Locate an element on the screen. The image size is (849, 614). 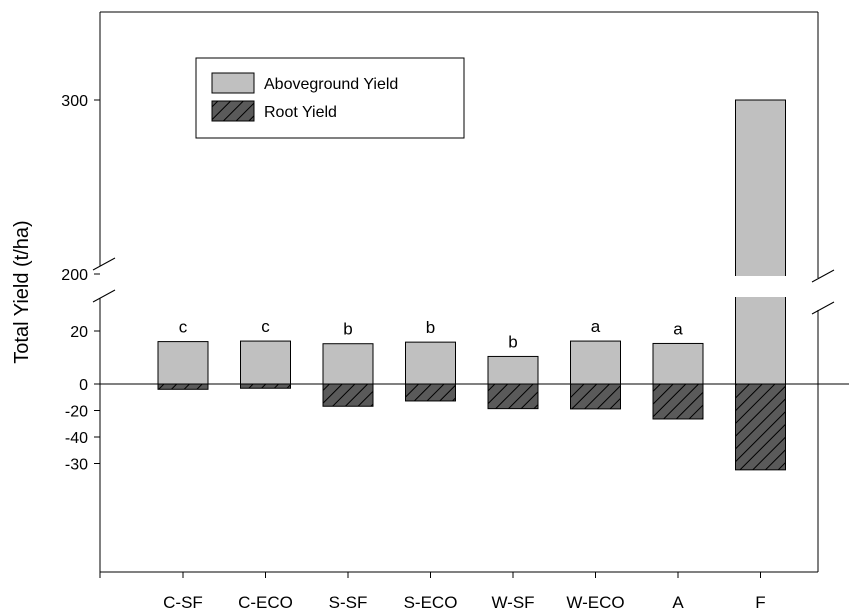
legend-box is located at coordinates (330, 98).